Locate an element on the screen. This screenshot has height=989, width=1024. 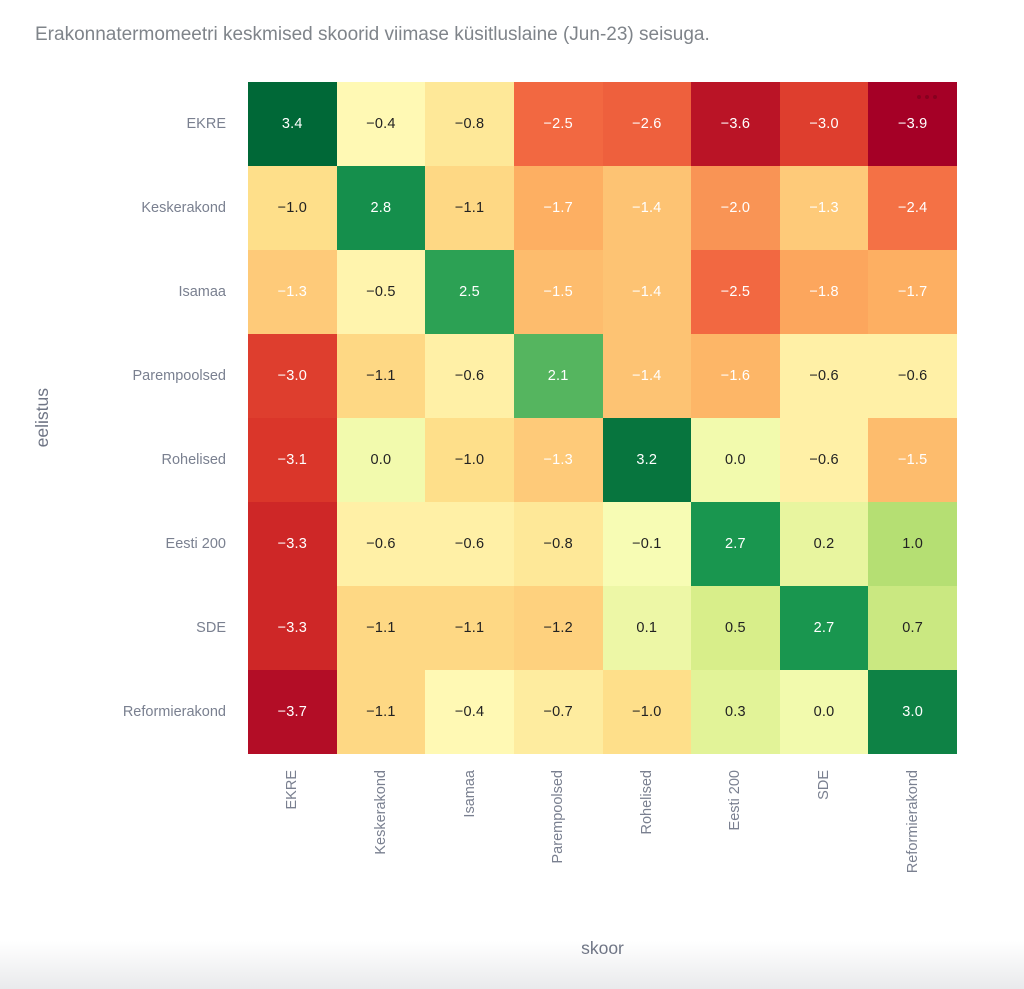
heatmap-cell: −0.1 is located at coordinates (647, 544).